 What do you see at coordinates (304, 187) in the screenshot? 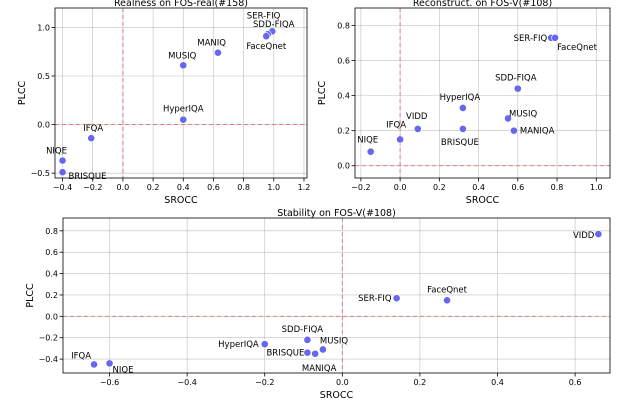
I see `x-tick-label: 1.2` at bounding box center [304, 187].